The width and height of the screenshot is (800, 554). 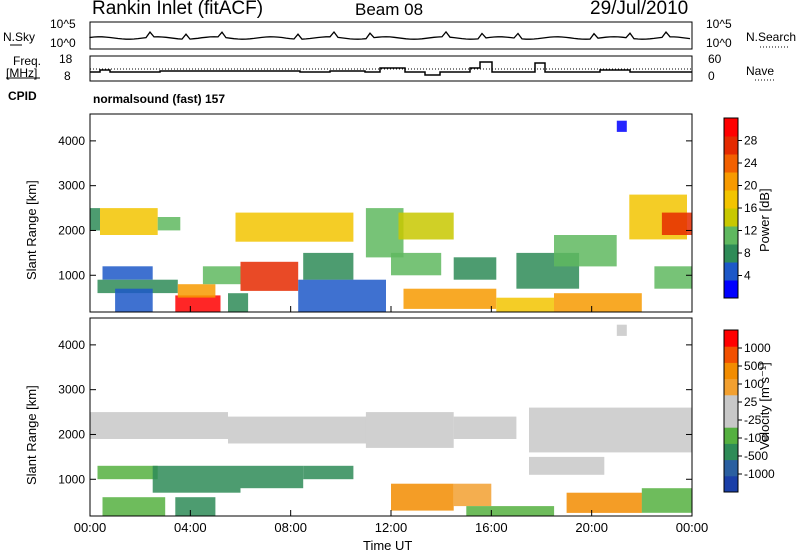 What do you see at coordinates (27, 61) in the screenshot?
I see `freq-label: Freq.` at bounding box center [27, 61].